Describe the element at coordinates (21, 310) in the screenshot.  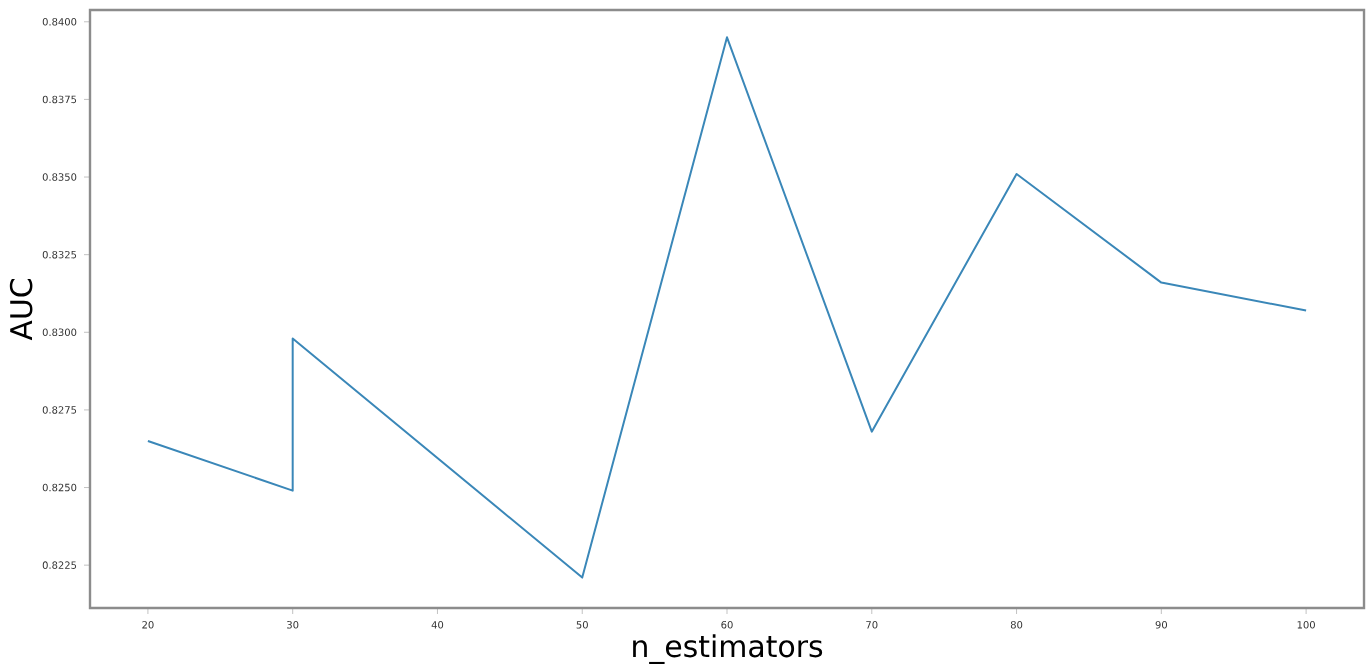
I see `y-axis-title: AUC` at that location.